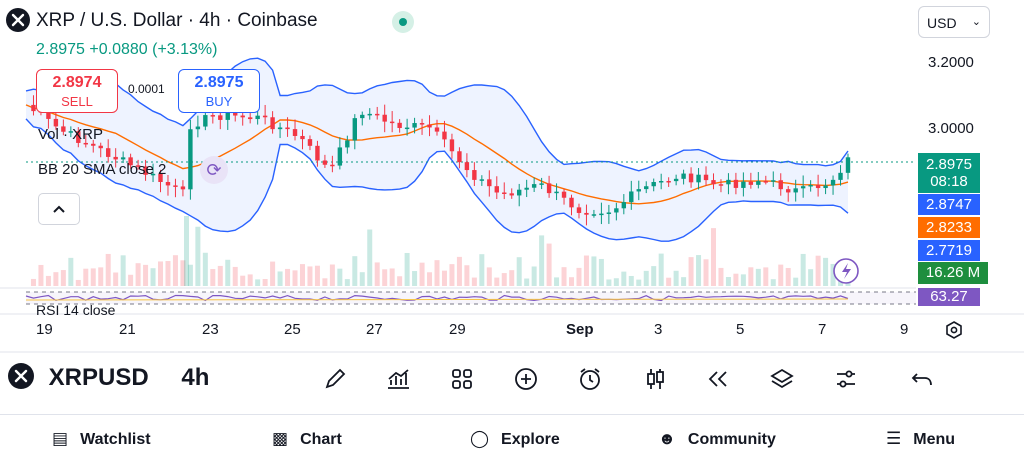 The width and height of the screenshot is (1024, 462). I want to click on bb-basis-tag: 2.8233, so click(949, 227).